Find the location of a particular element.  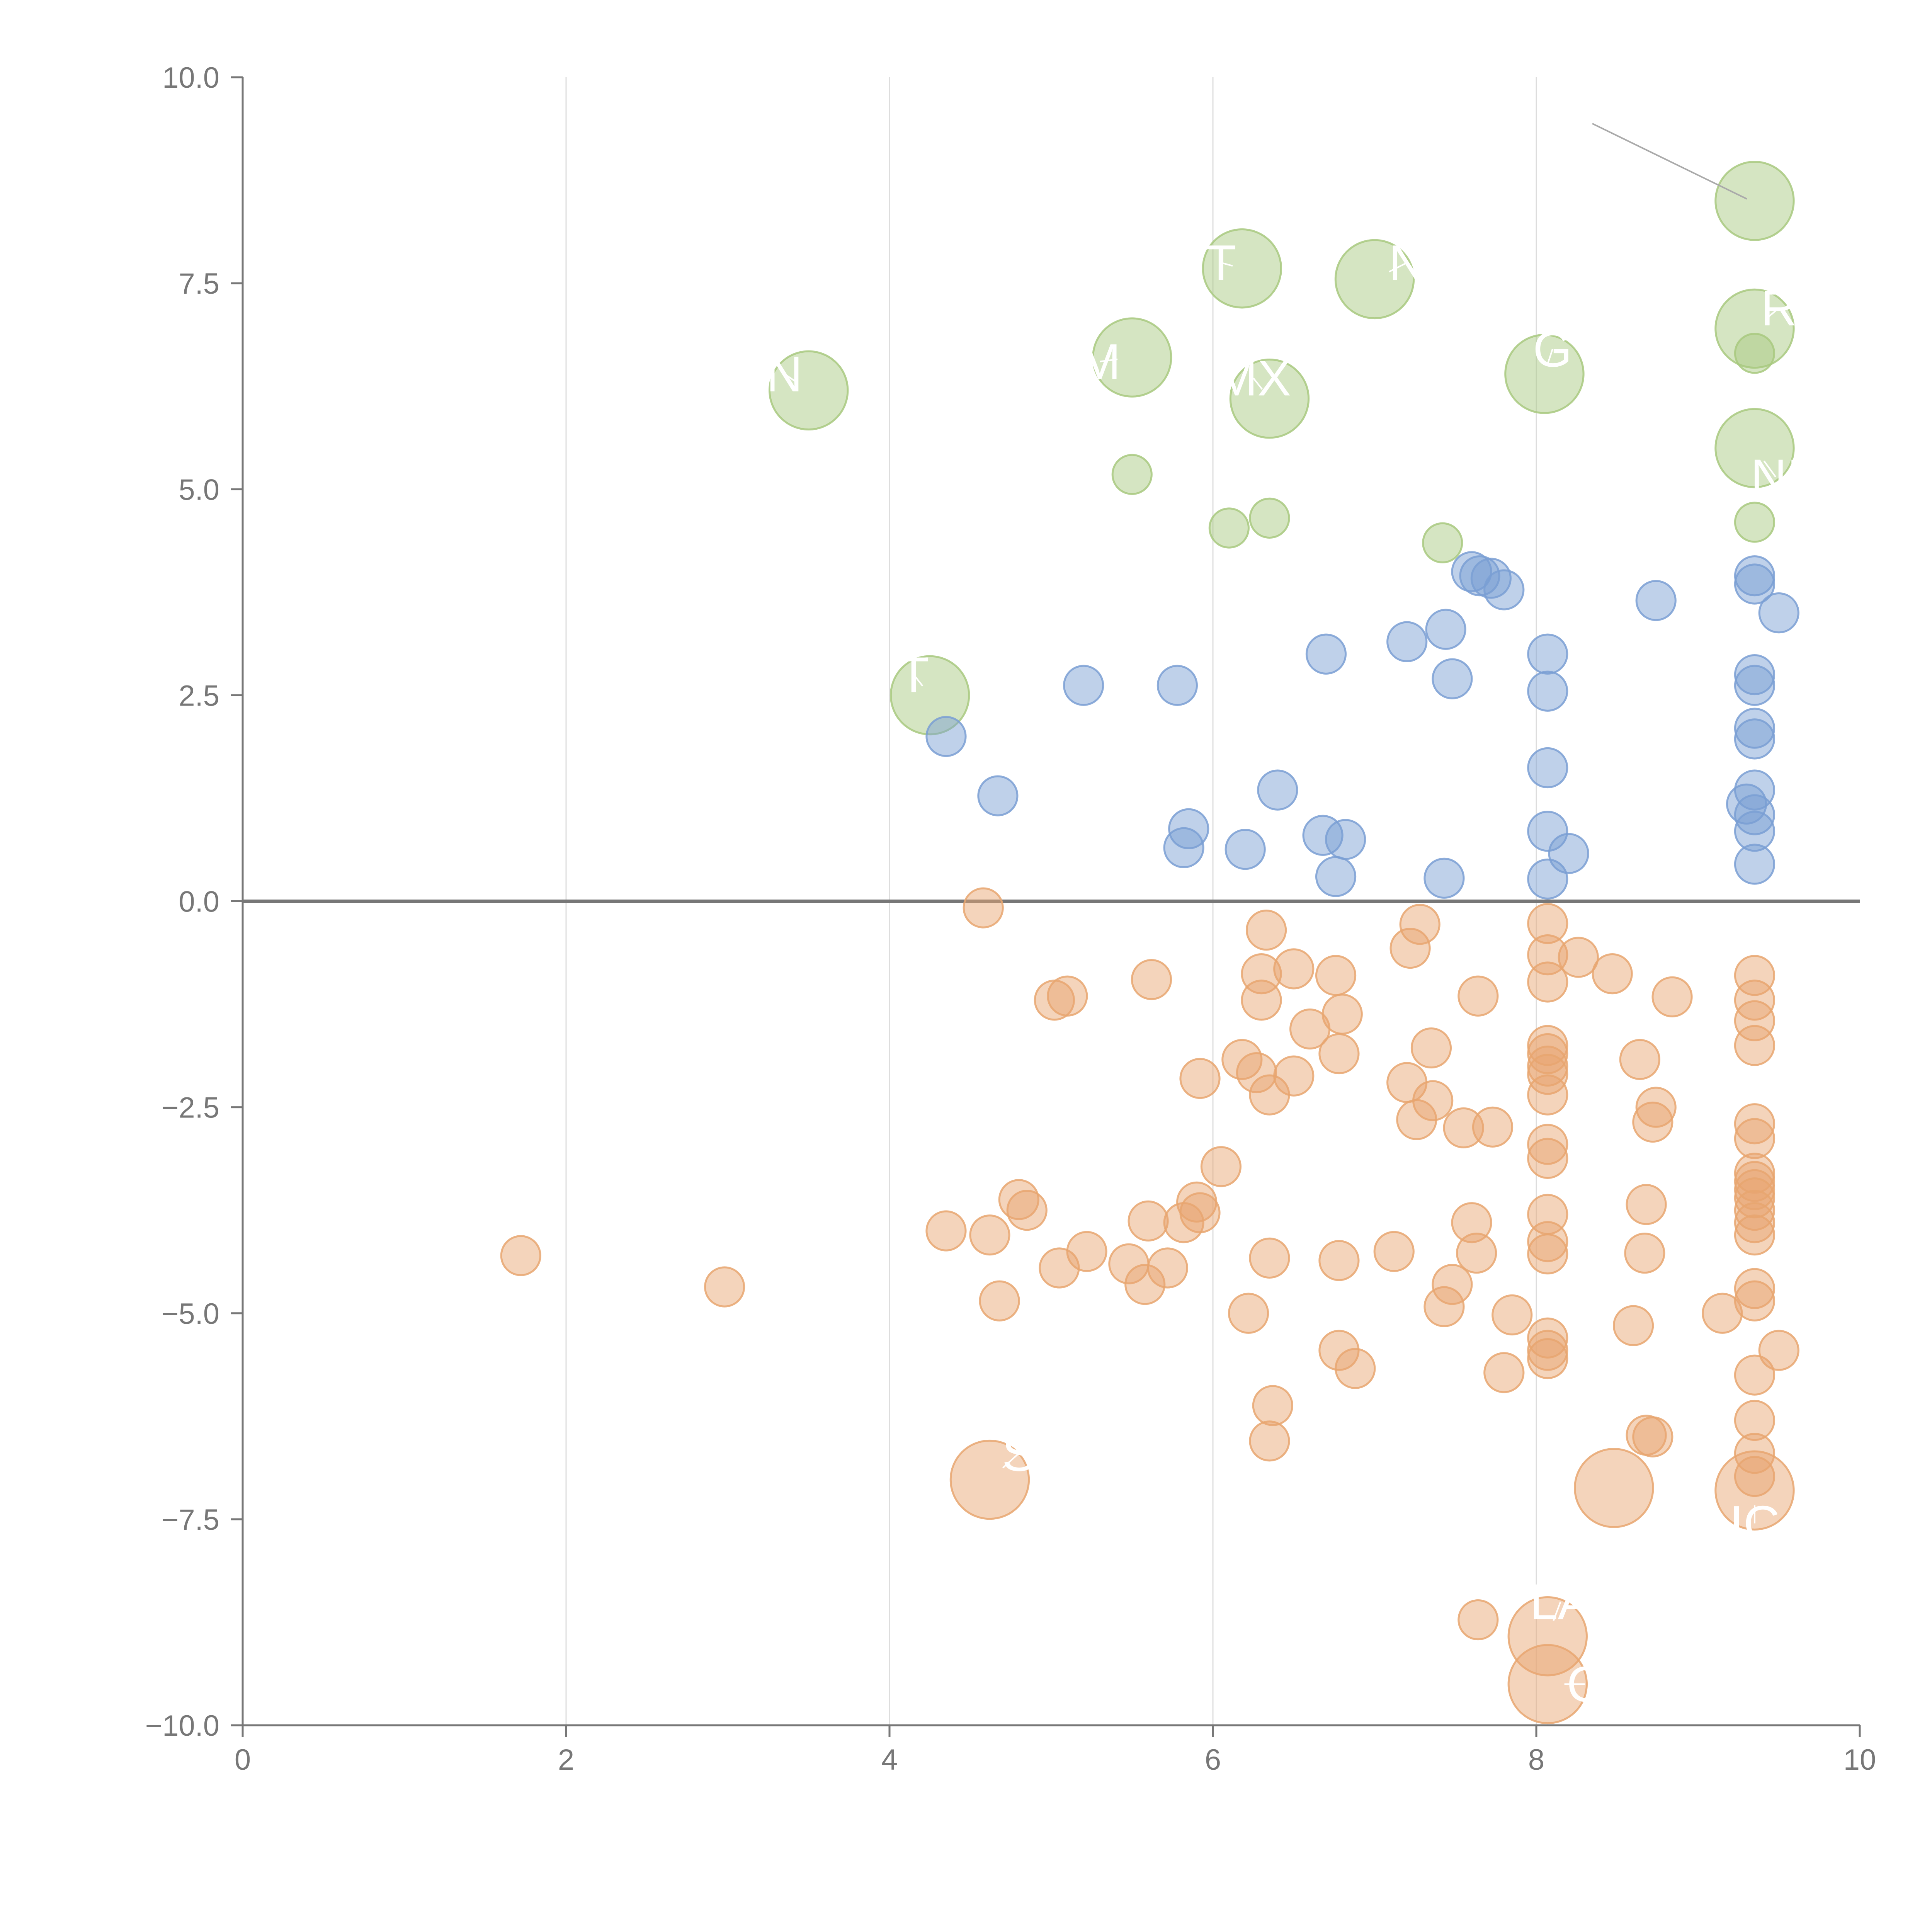

y-tick-label: 0.0 is located at coordinates (199, 902).